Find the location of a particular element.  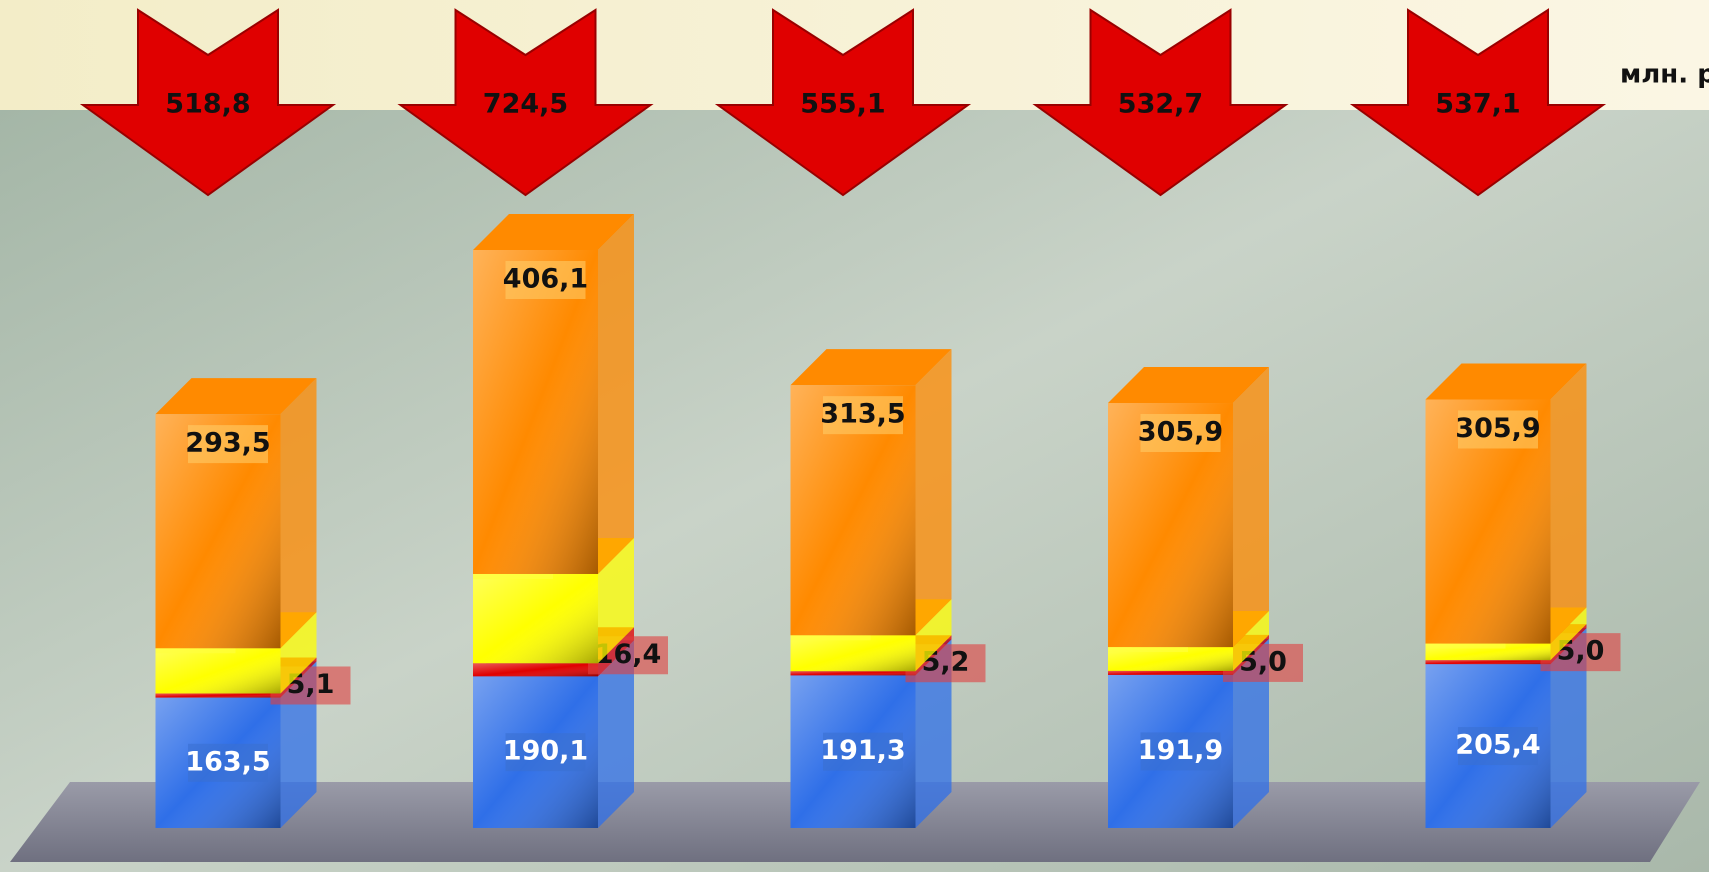

total-label: 532,7 is located at coordinates (1160, 104).